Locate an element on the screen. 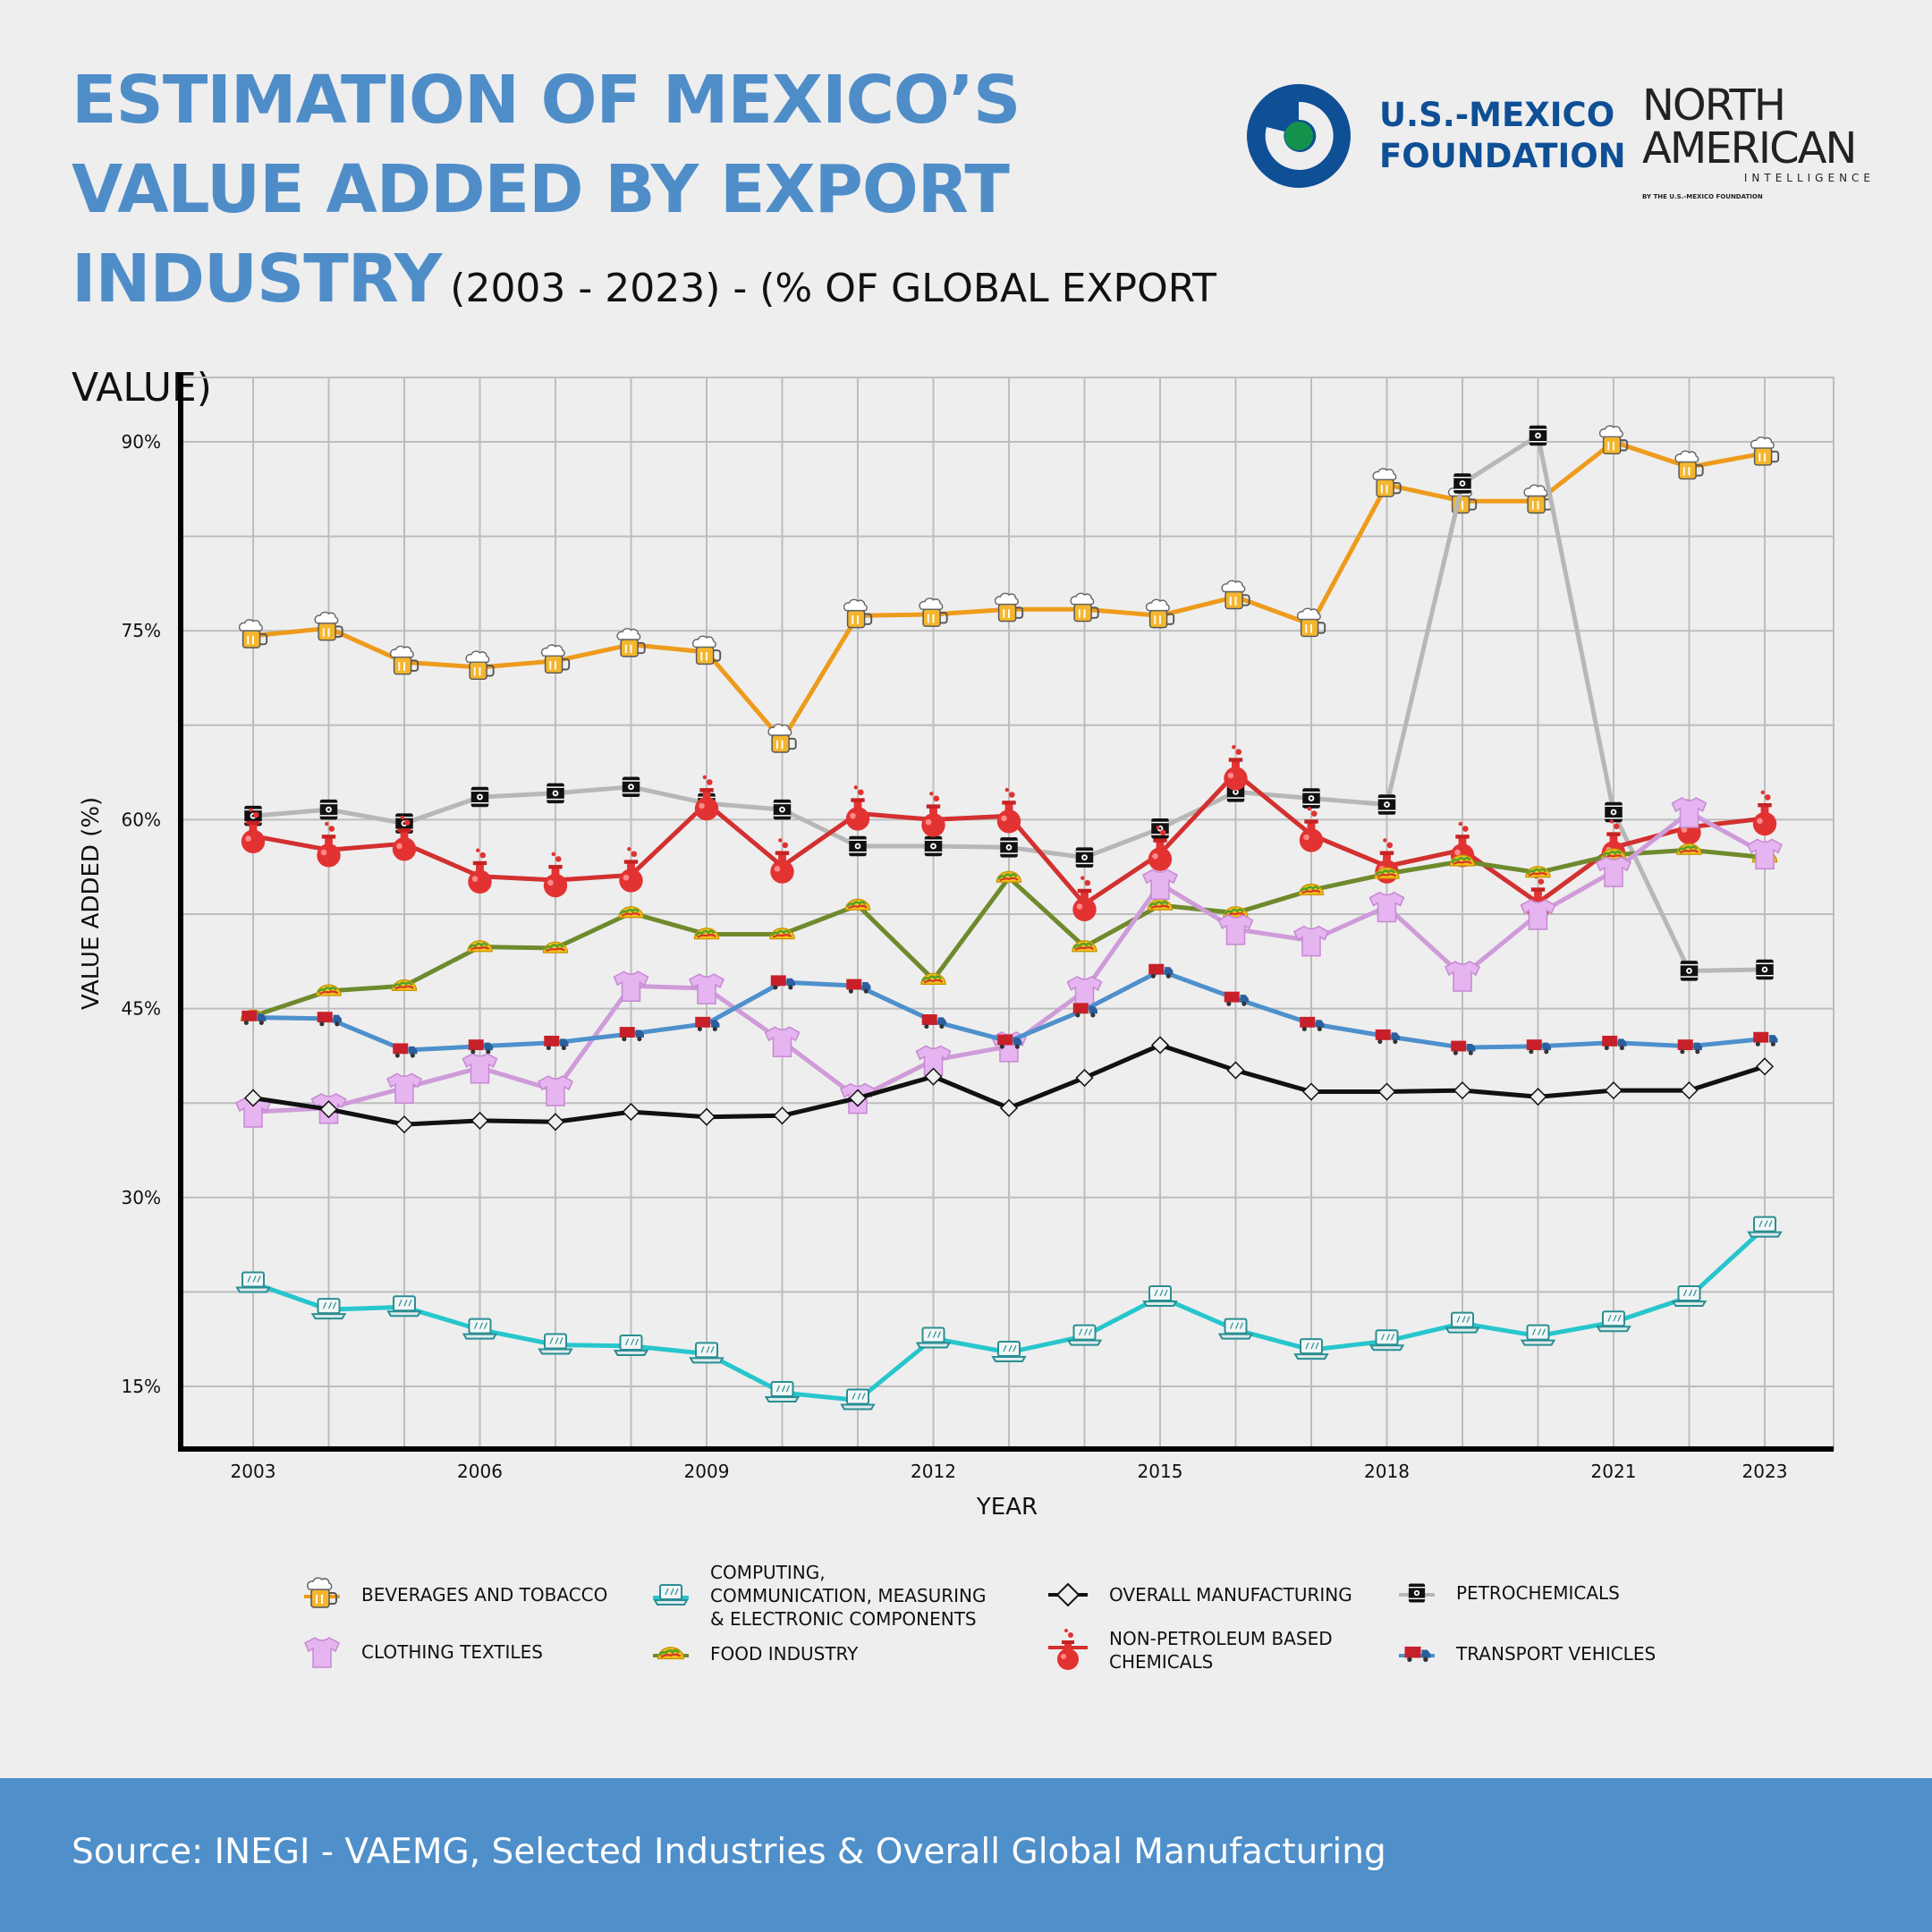  legend-label-computing-1: COMPUTING, is located at coordinates (768, 1572).